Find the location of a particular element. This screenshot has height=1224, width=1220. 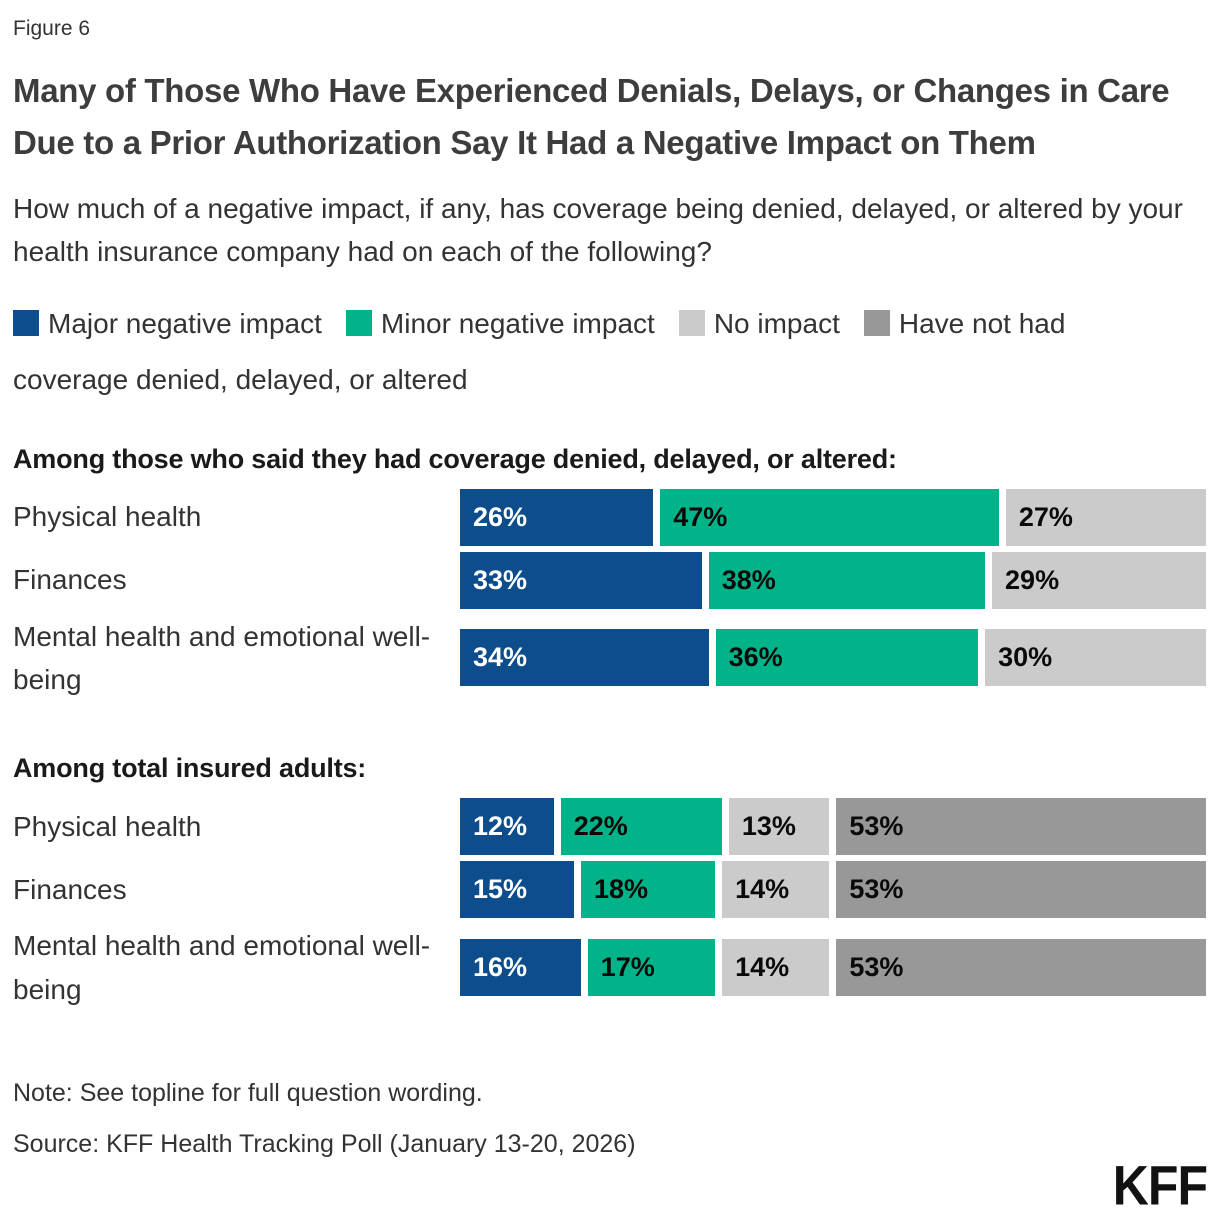

stacked-bar: 26% 47% 27% is located at coordinates (833, 517).